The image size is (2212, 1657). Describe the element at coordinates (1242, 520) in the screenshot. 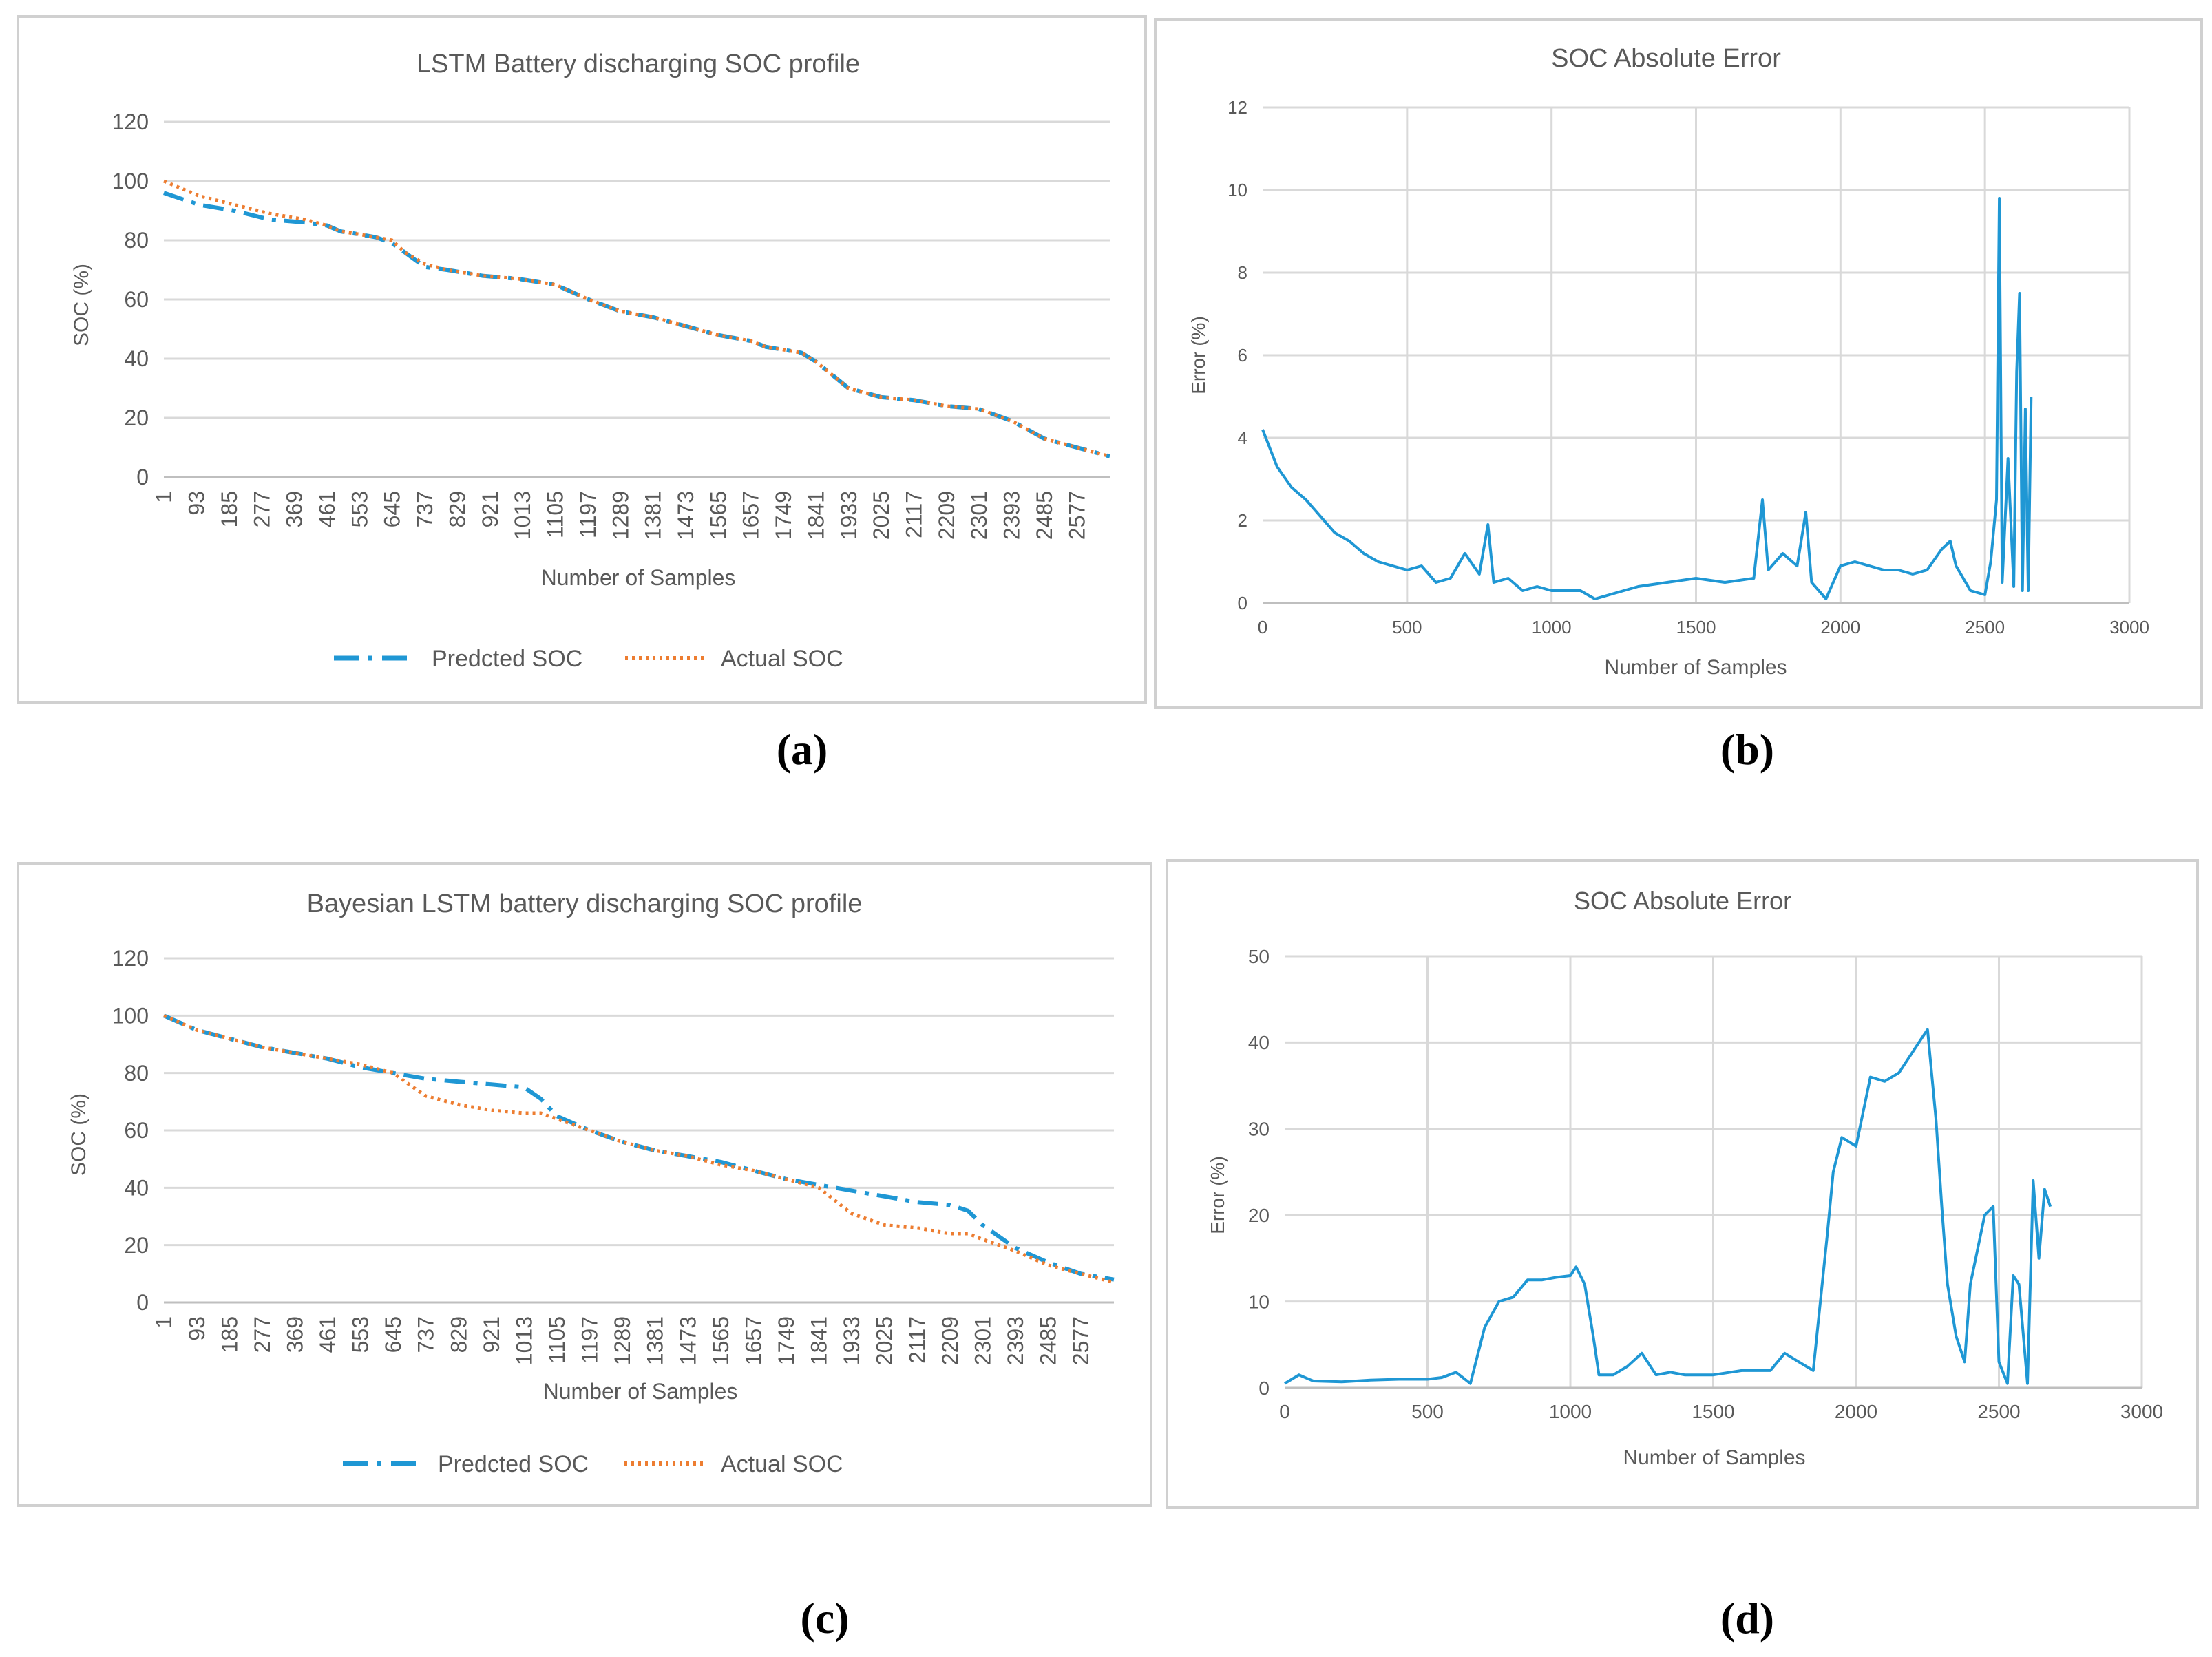

I see `y-tick-label: 2` at that location.